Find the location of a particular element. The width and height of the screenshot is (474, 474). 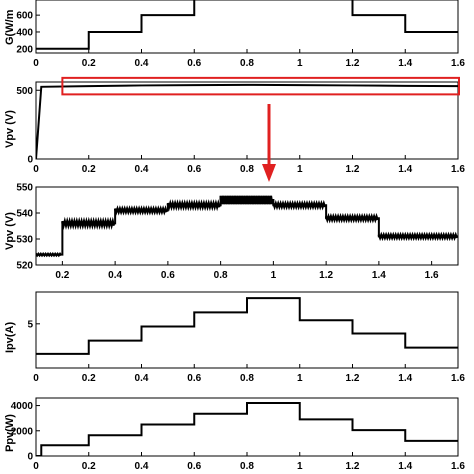

y-tick-label: 500 is located at coordinates (24, 91).